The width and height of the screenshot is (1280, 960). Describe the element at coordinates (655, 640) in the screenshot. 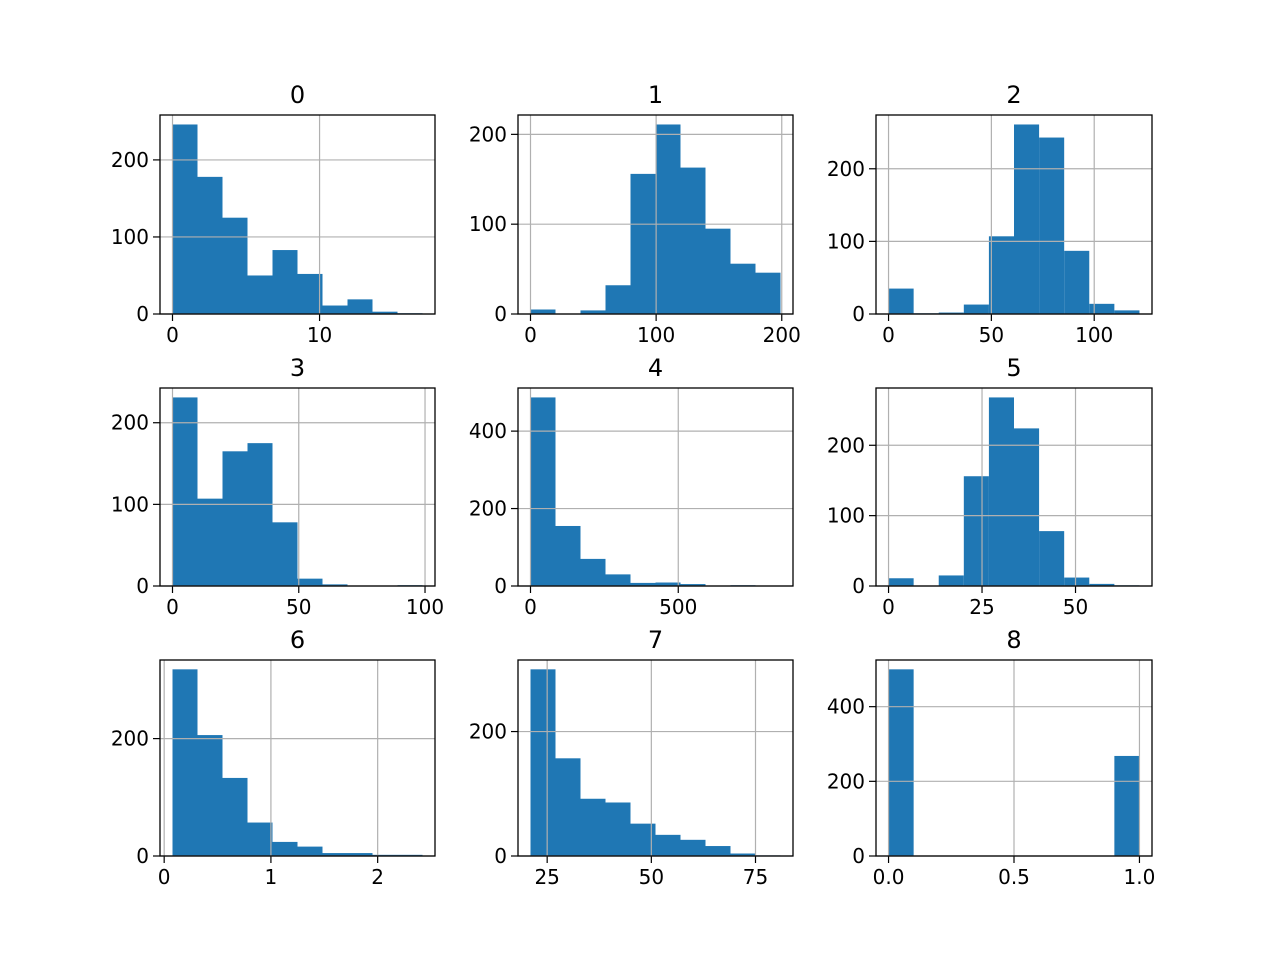

I see `subplot-title: 7` at that location.